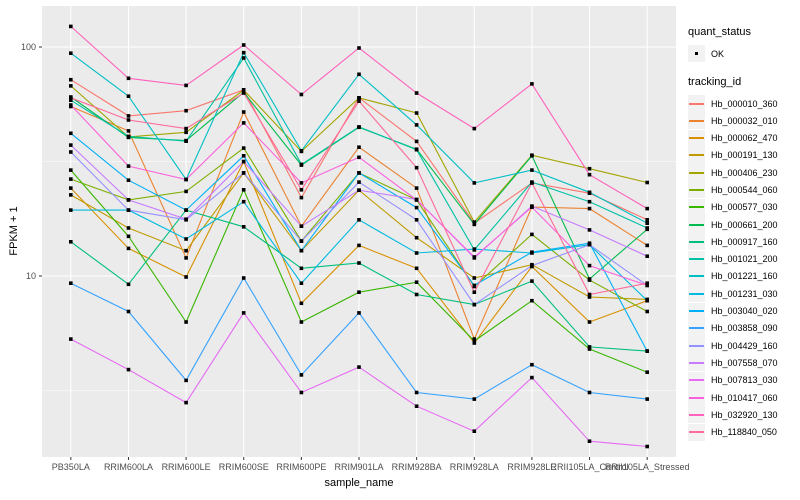 The width and height of the screenshot is (800, 500). Describe the element at coordinates (14, 231) in the screenshot. I see `y-axis-title: FPKM + 1` at that location.